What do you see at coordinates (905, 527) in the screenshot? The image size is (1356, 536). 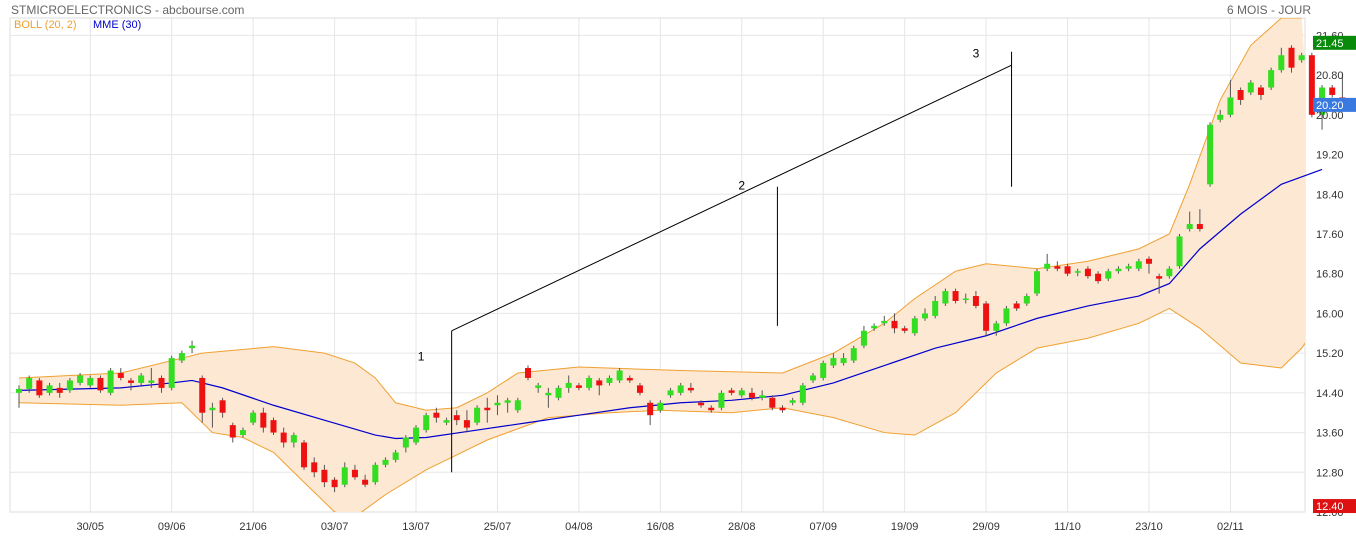 I see `x-tick-label: 19/09` at bounding box center [905, 527].